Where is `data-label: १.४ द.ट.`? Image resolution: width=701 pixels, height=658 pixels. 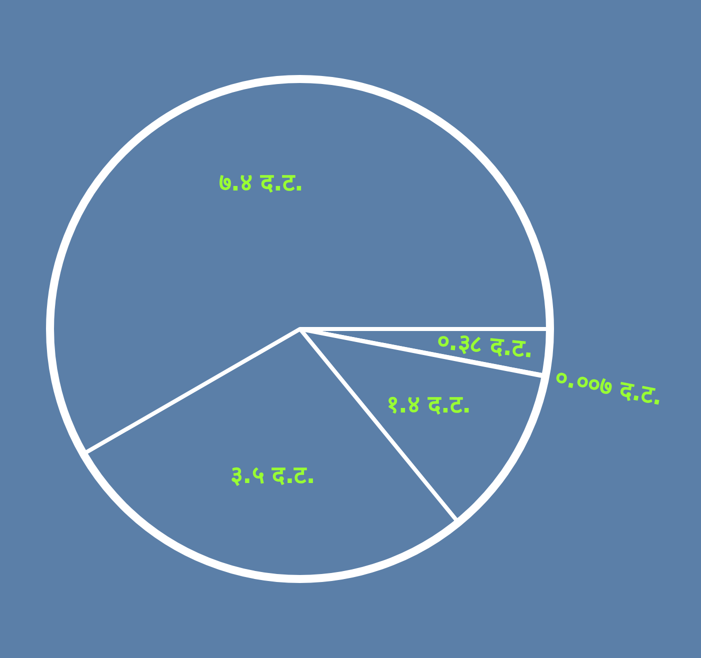
data-label: १.४ द.ट. is located at coordinates (429, 404).